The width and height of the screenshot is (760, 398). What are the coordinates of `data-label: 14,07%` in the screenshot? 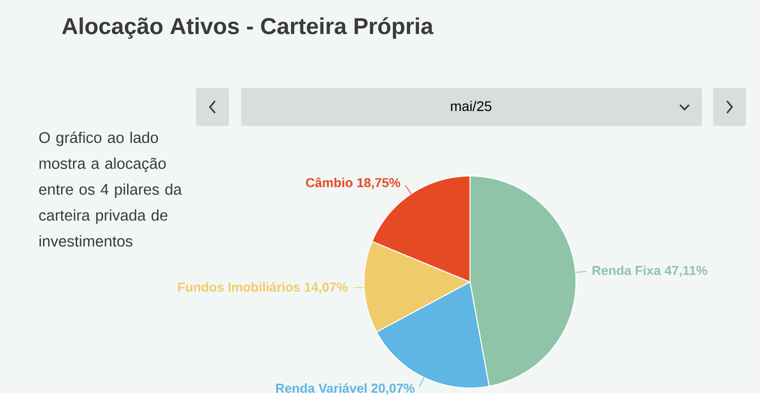 It's located at (326, 288).